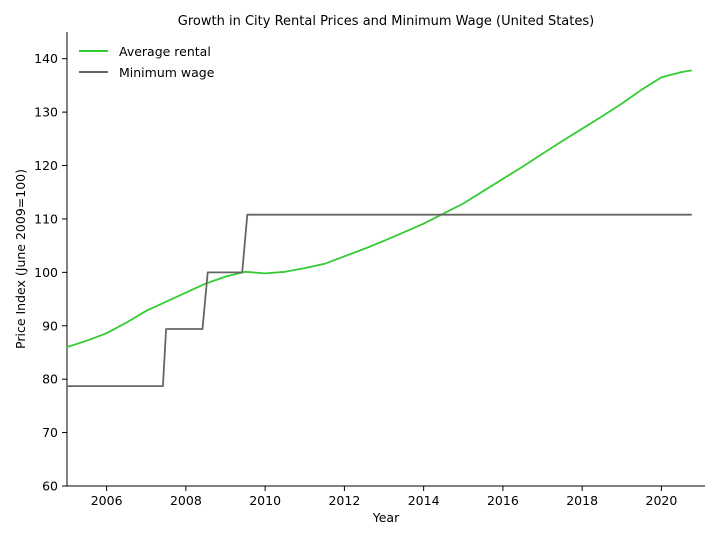 Image resolution: width=720 pixels, height=540 pixels. What do you see at coordinates (503, 500) in the screenshot?
I see `x-tick-label: 2016` at bounding box center [503, 500].